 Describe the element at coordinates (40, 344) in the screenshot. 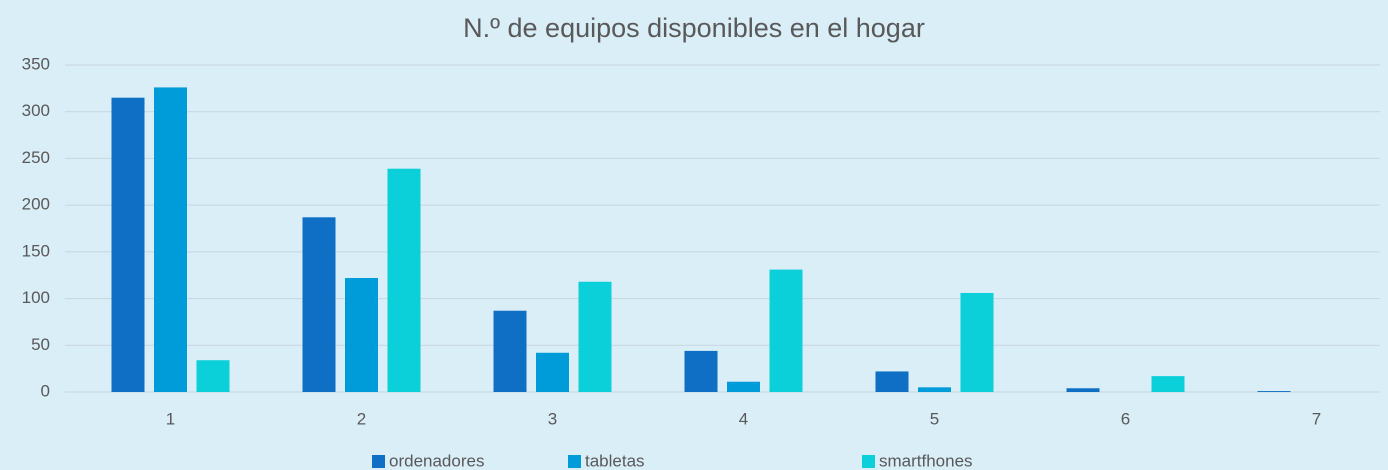

I see `y-tick-label: 50` at that location.